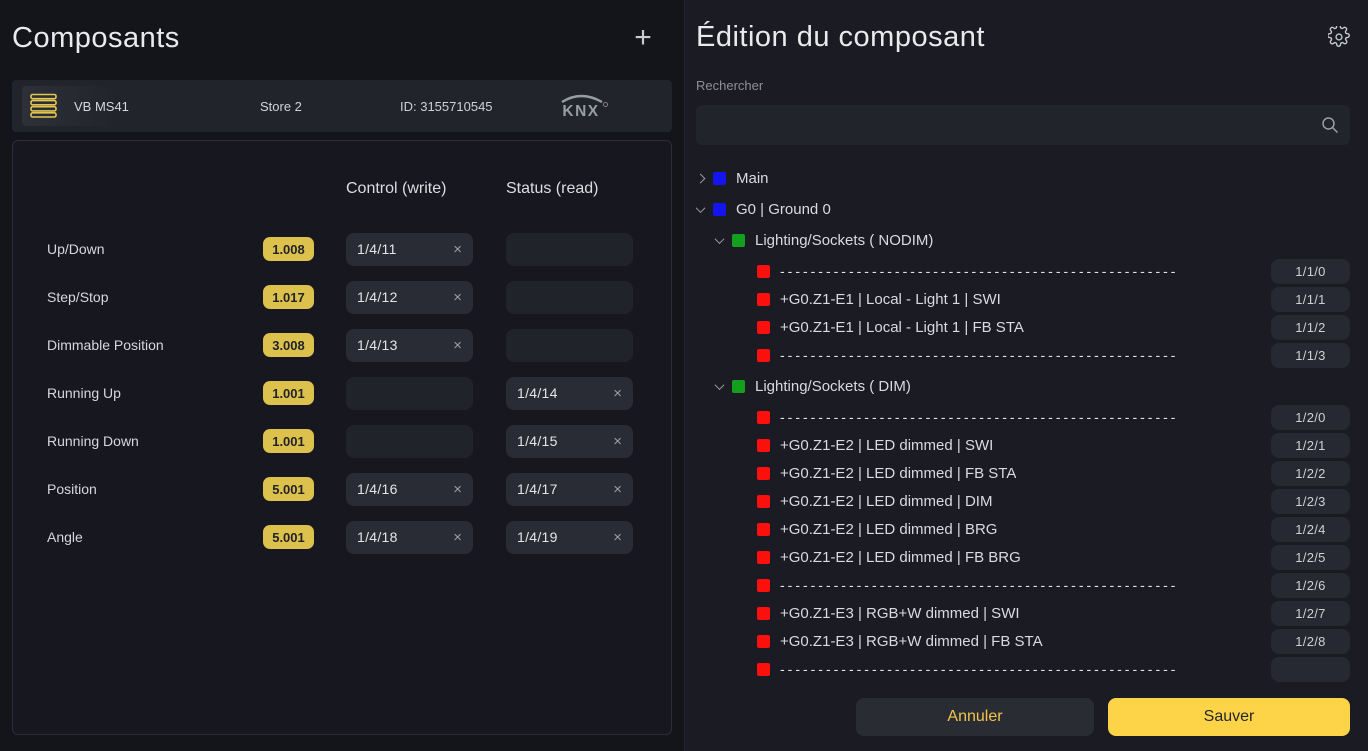 This screenshot has height=751, width=1368. Describe the element at coordinates (1023, 501) in the screenshot. I see `tree-item-row: +G0.Z1-E2 | LED dimmed | DIM 1/2/3` at that location.